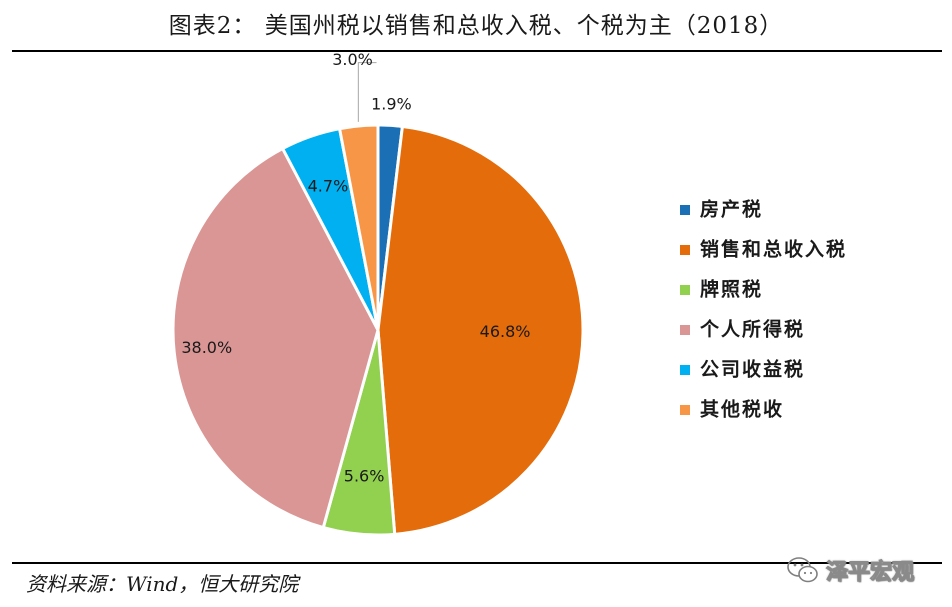 The image size is (952, 607). What do you see at coordinates (367, 92) in the screenshot?
I see `leader-line` at bounding box center [367, 92].